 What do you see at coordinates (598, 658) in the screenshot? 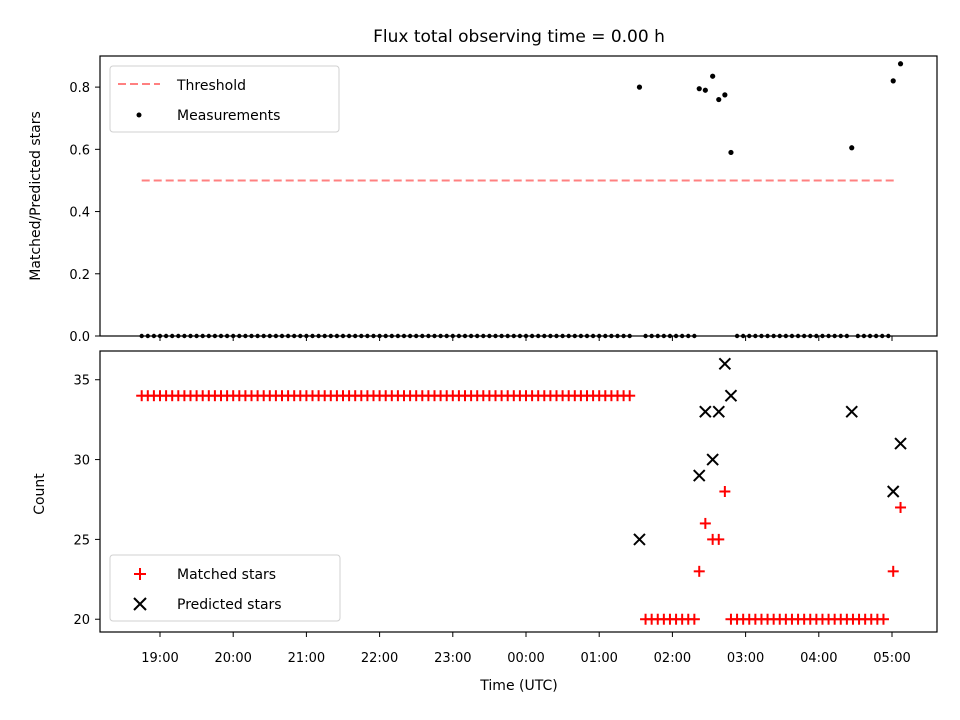
I see `x-tick-label: 01:00` at bounding box center [598, 658].